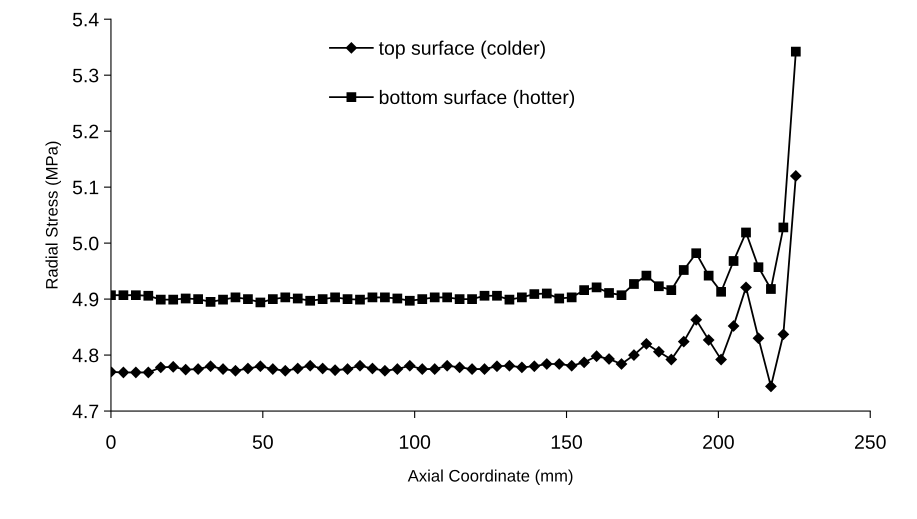 This screenshot has width=917, height=519. Describe the element at coordinates (85, 19) in the screenshot. I see `y-tick-label: 5.4` at that location.